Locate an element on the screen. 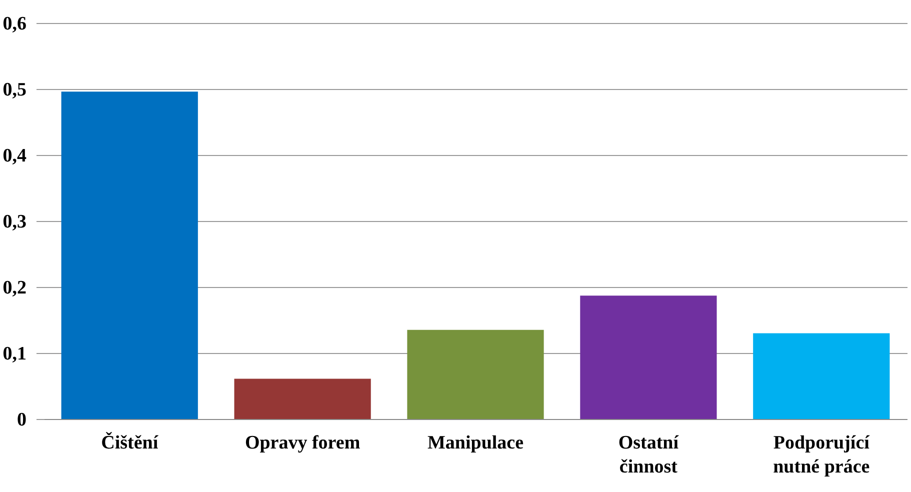 Image resolution: width=911 pixels, height=492 pixels. y-tick-label: 0,2 is located at coordinates (14, 288).